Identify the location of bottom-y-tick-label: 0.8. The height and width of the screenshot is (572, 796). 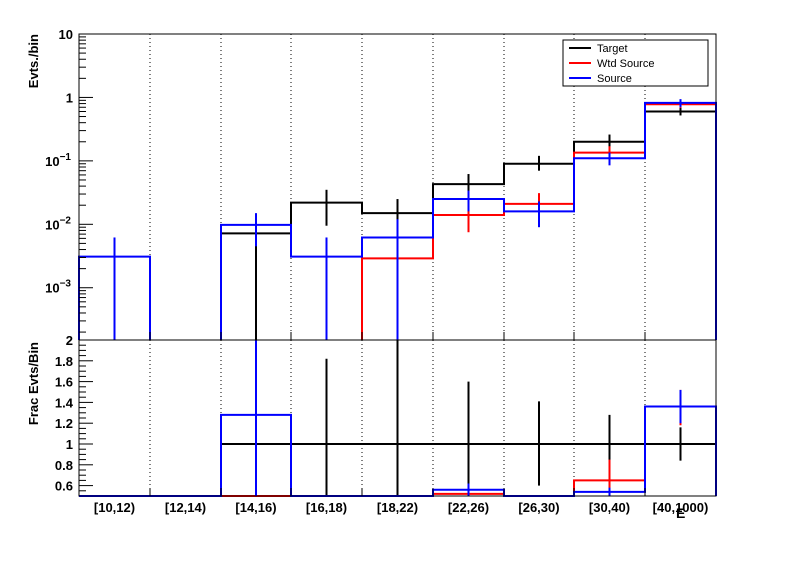
(64, 465).